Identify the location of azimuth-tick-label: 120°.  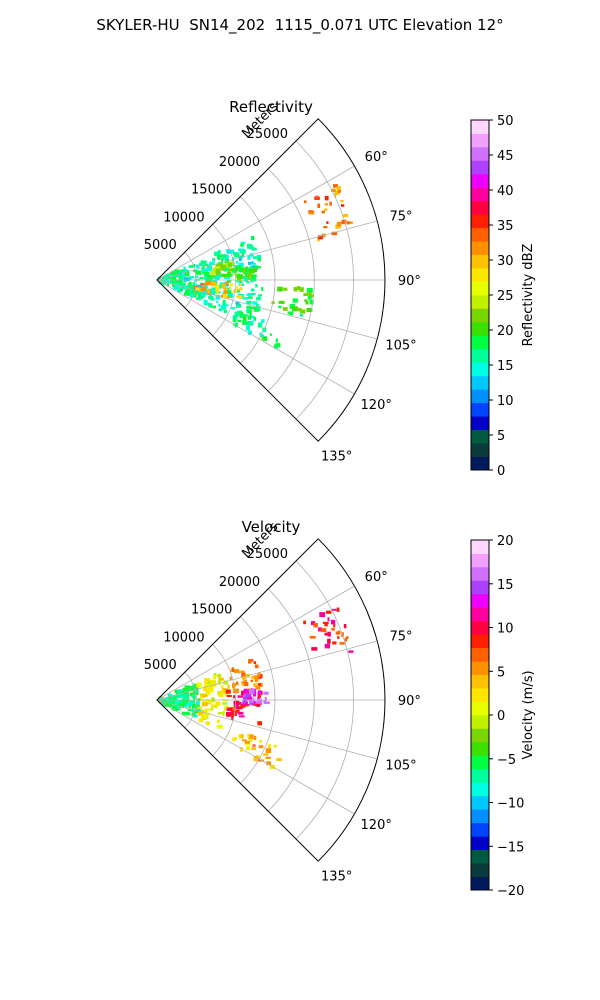
(376, 405).